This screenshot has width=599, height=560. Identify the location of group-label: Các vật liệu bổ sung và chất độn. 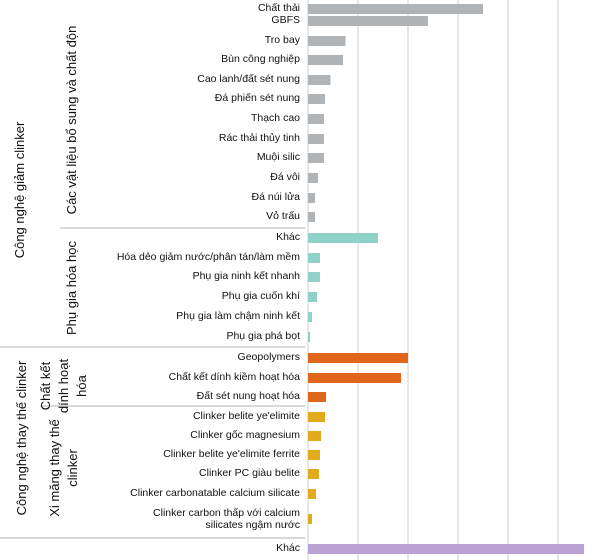
(71, 120).